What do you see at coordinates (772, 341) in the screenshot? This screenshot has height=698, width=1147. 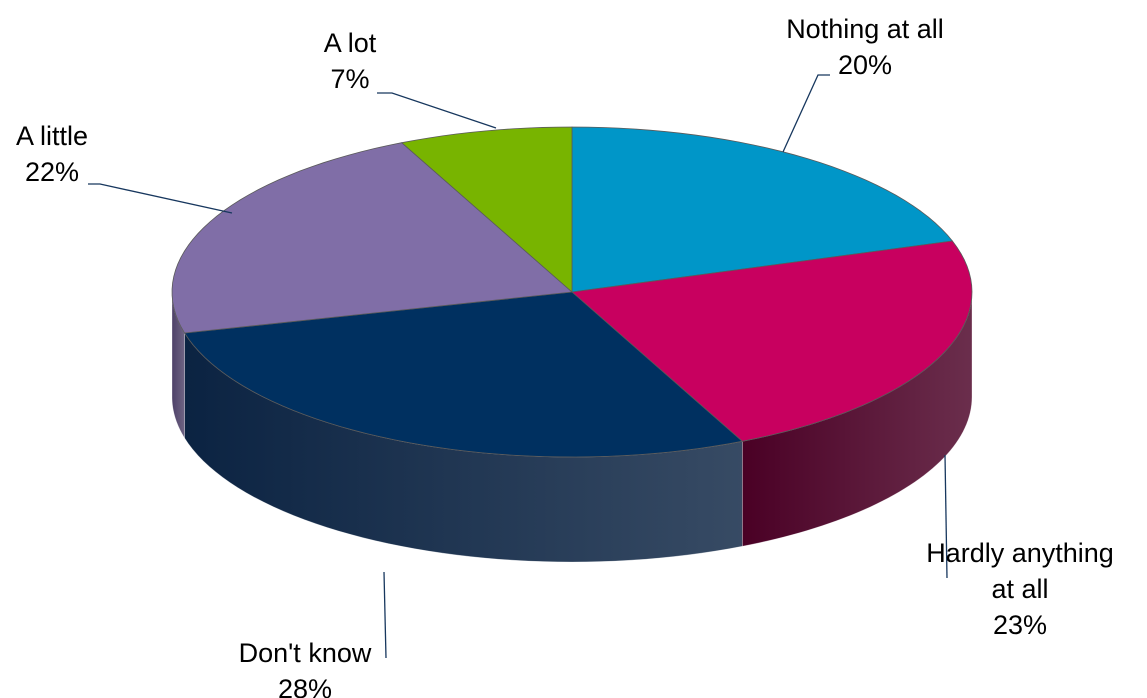 I see `slice-hardly-anything-at-all` at bounding box center [772, 341].